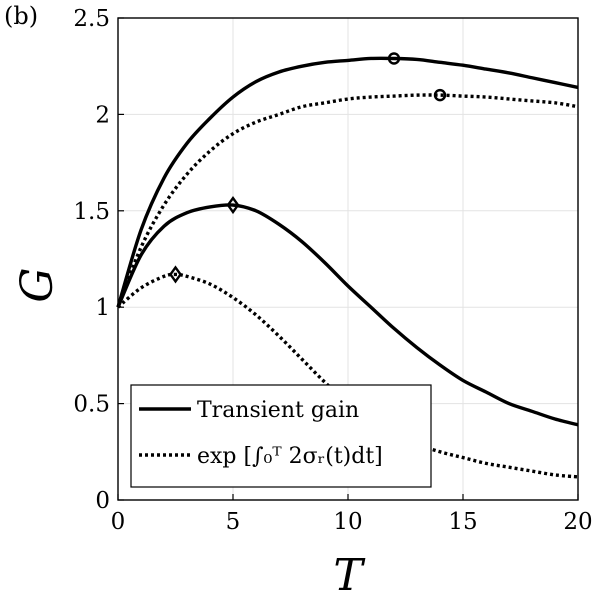 Image resolution: width=598 pixels, height=598 pixels. I want to click on x-tick-label: 15, so click(462, 522).